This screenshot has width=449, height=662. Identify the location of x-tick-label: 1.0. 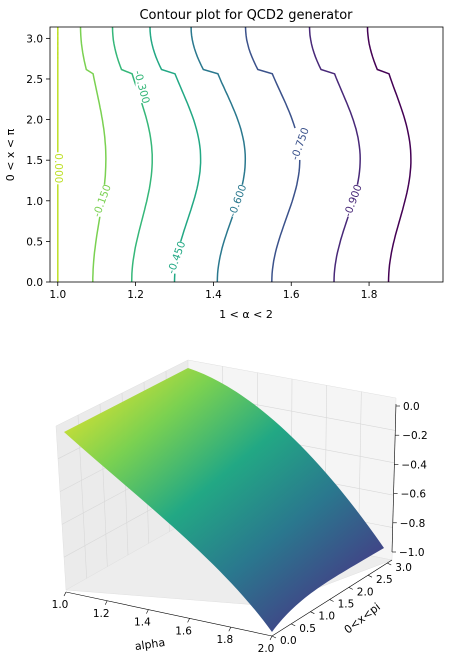
(57, 295).